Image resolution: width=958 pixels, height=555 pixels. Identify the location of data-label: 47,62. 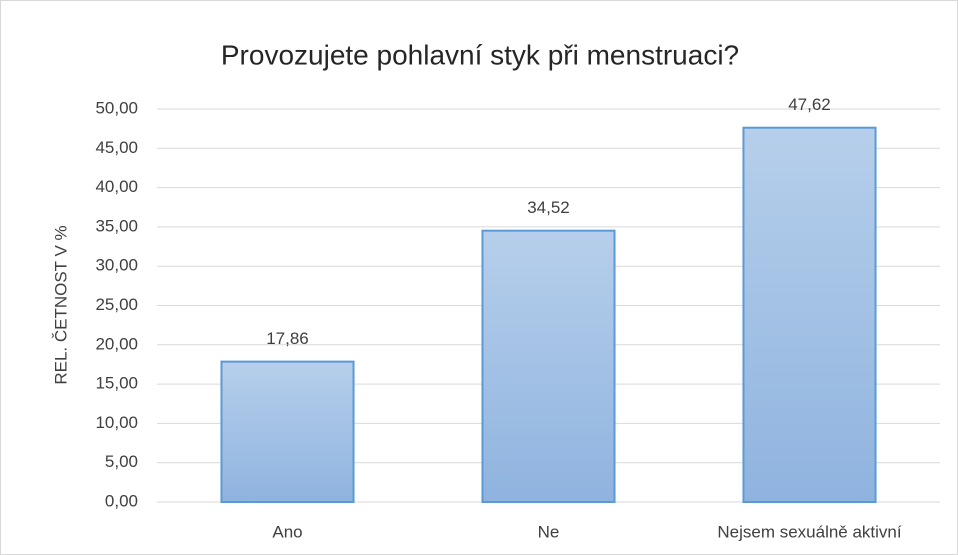
(809, 104).